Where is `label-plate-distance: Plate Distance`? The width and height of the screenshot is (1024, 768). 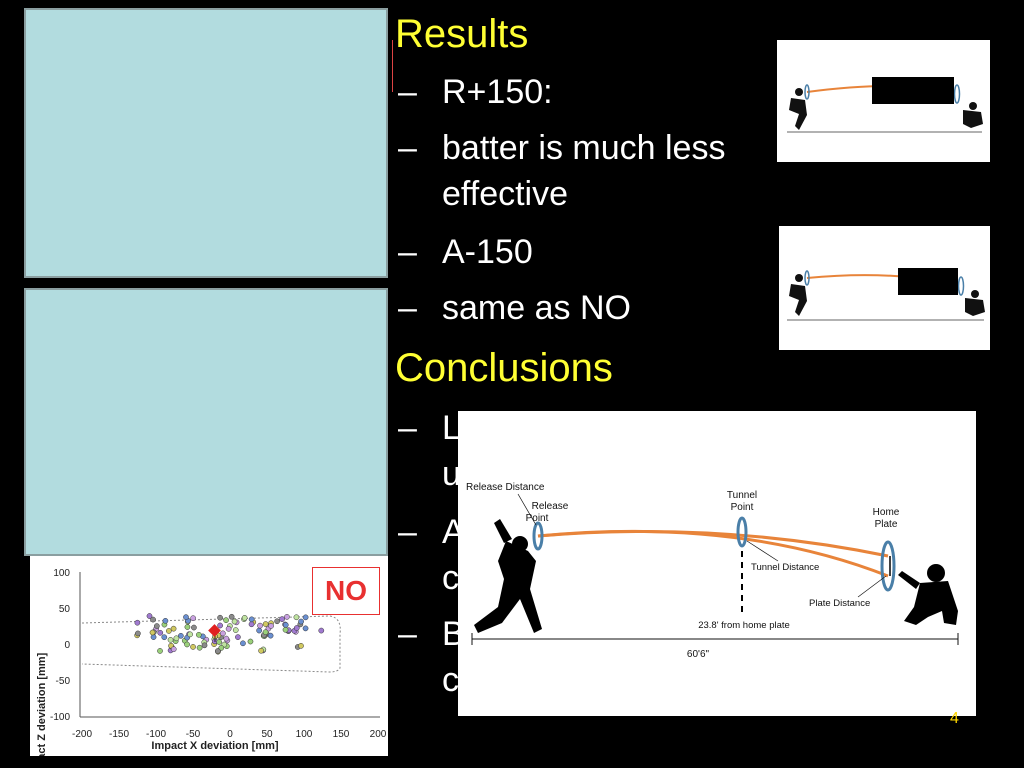
label-plate-distance: Plate Distance is located at coordinates (839, 603).